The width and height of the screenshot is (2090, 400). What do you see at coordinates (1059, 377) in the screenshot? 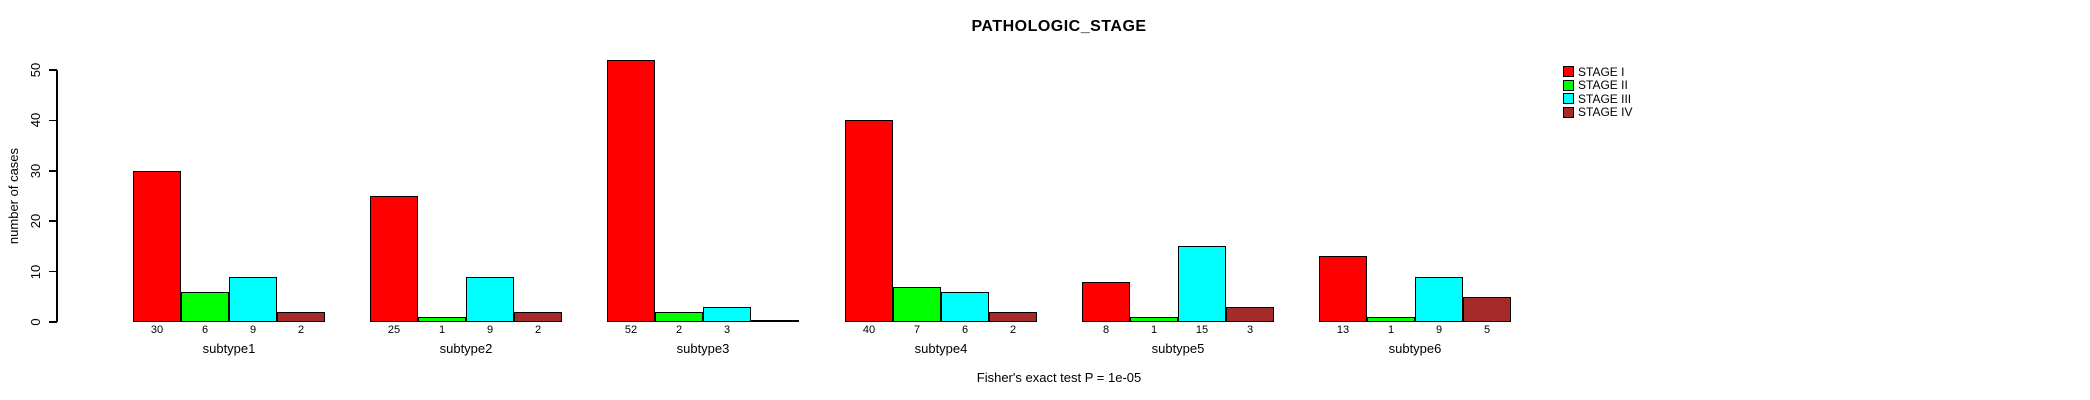
I see `annotation-text: Fisher's exact test P = 1e-05` at bounding box center [1059, 377].